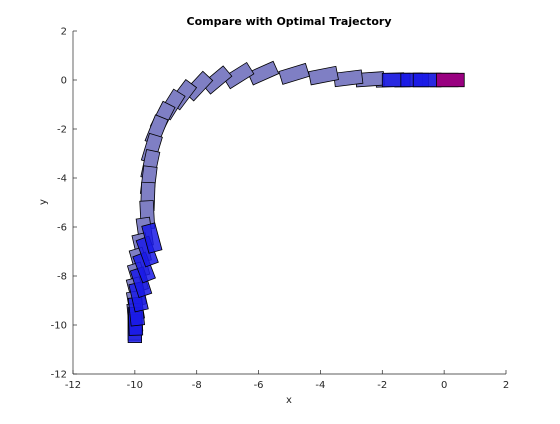 The image size is (560, 424). What do you see at coordinates (259, 385) in the screenshot?
I see `x-tick-label: -6` at bounding box center [259, 385].